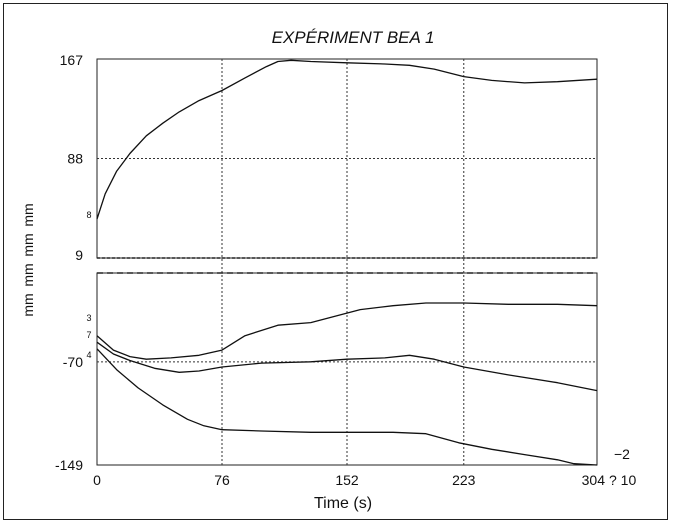 This screenshot has width=673, height=524. I want to click on x-tick-label: 0, so click(97, 480).